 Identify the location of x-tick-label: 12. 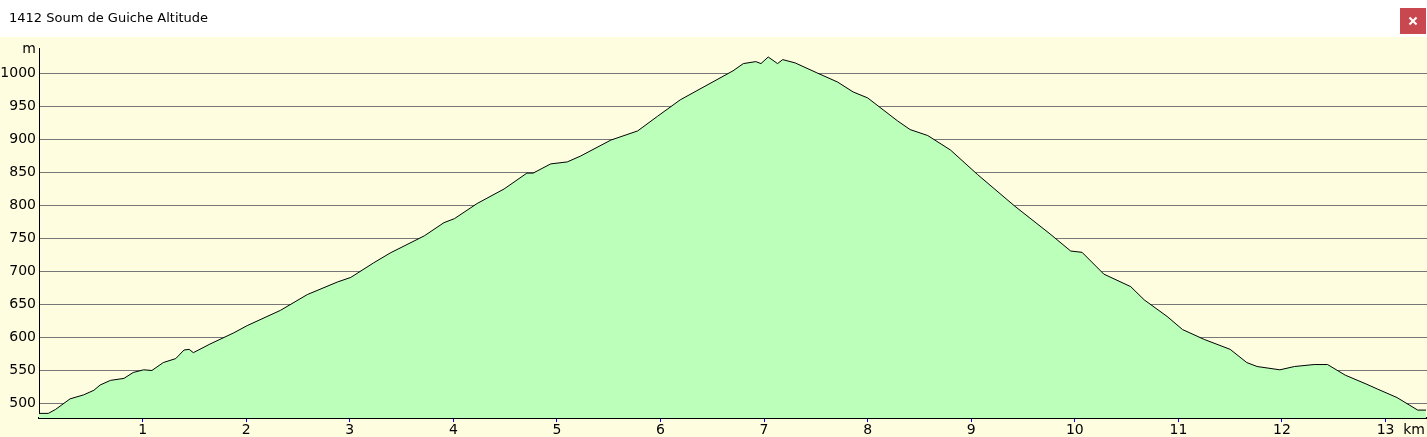
(1282, 429).